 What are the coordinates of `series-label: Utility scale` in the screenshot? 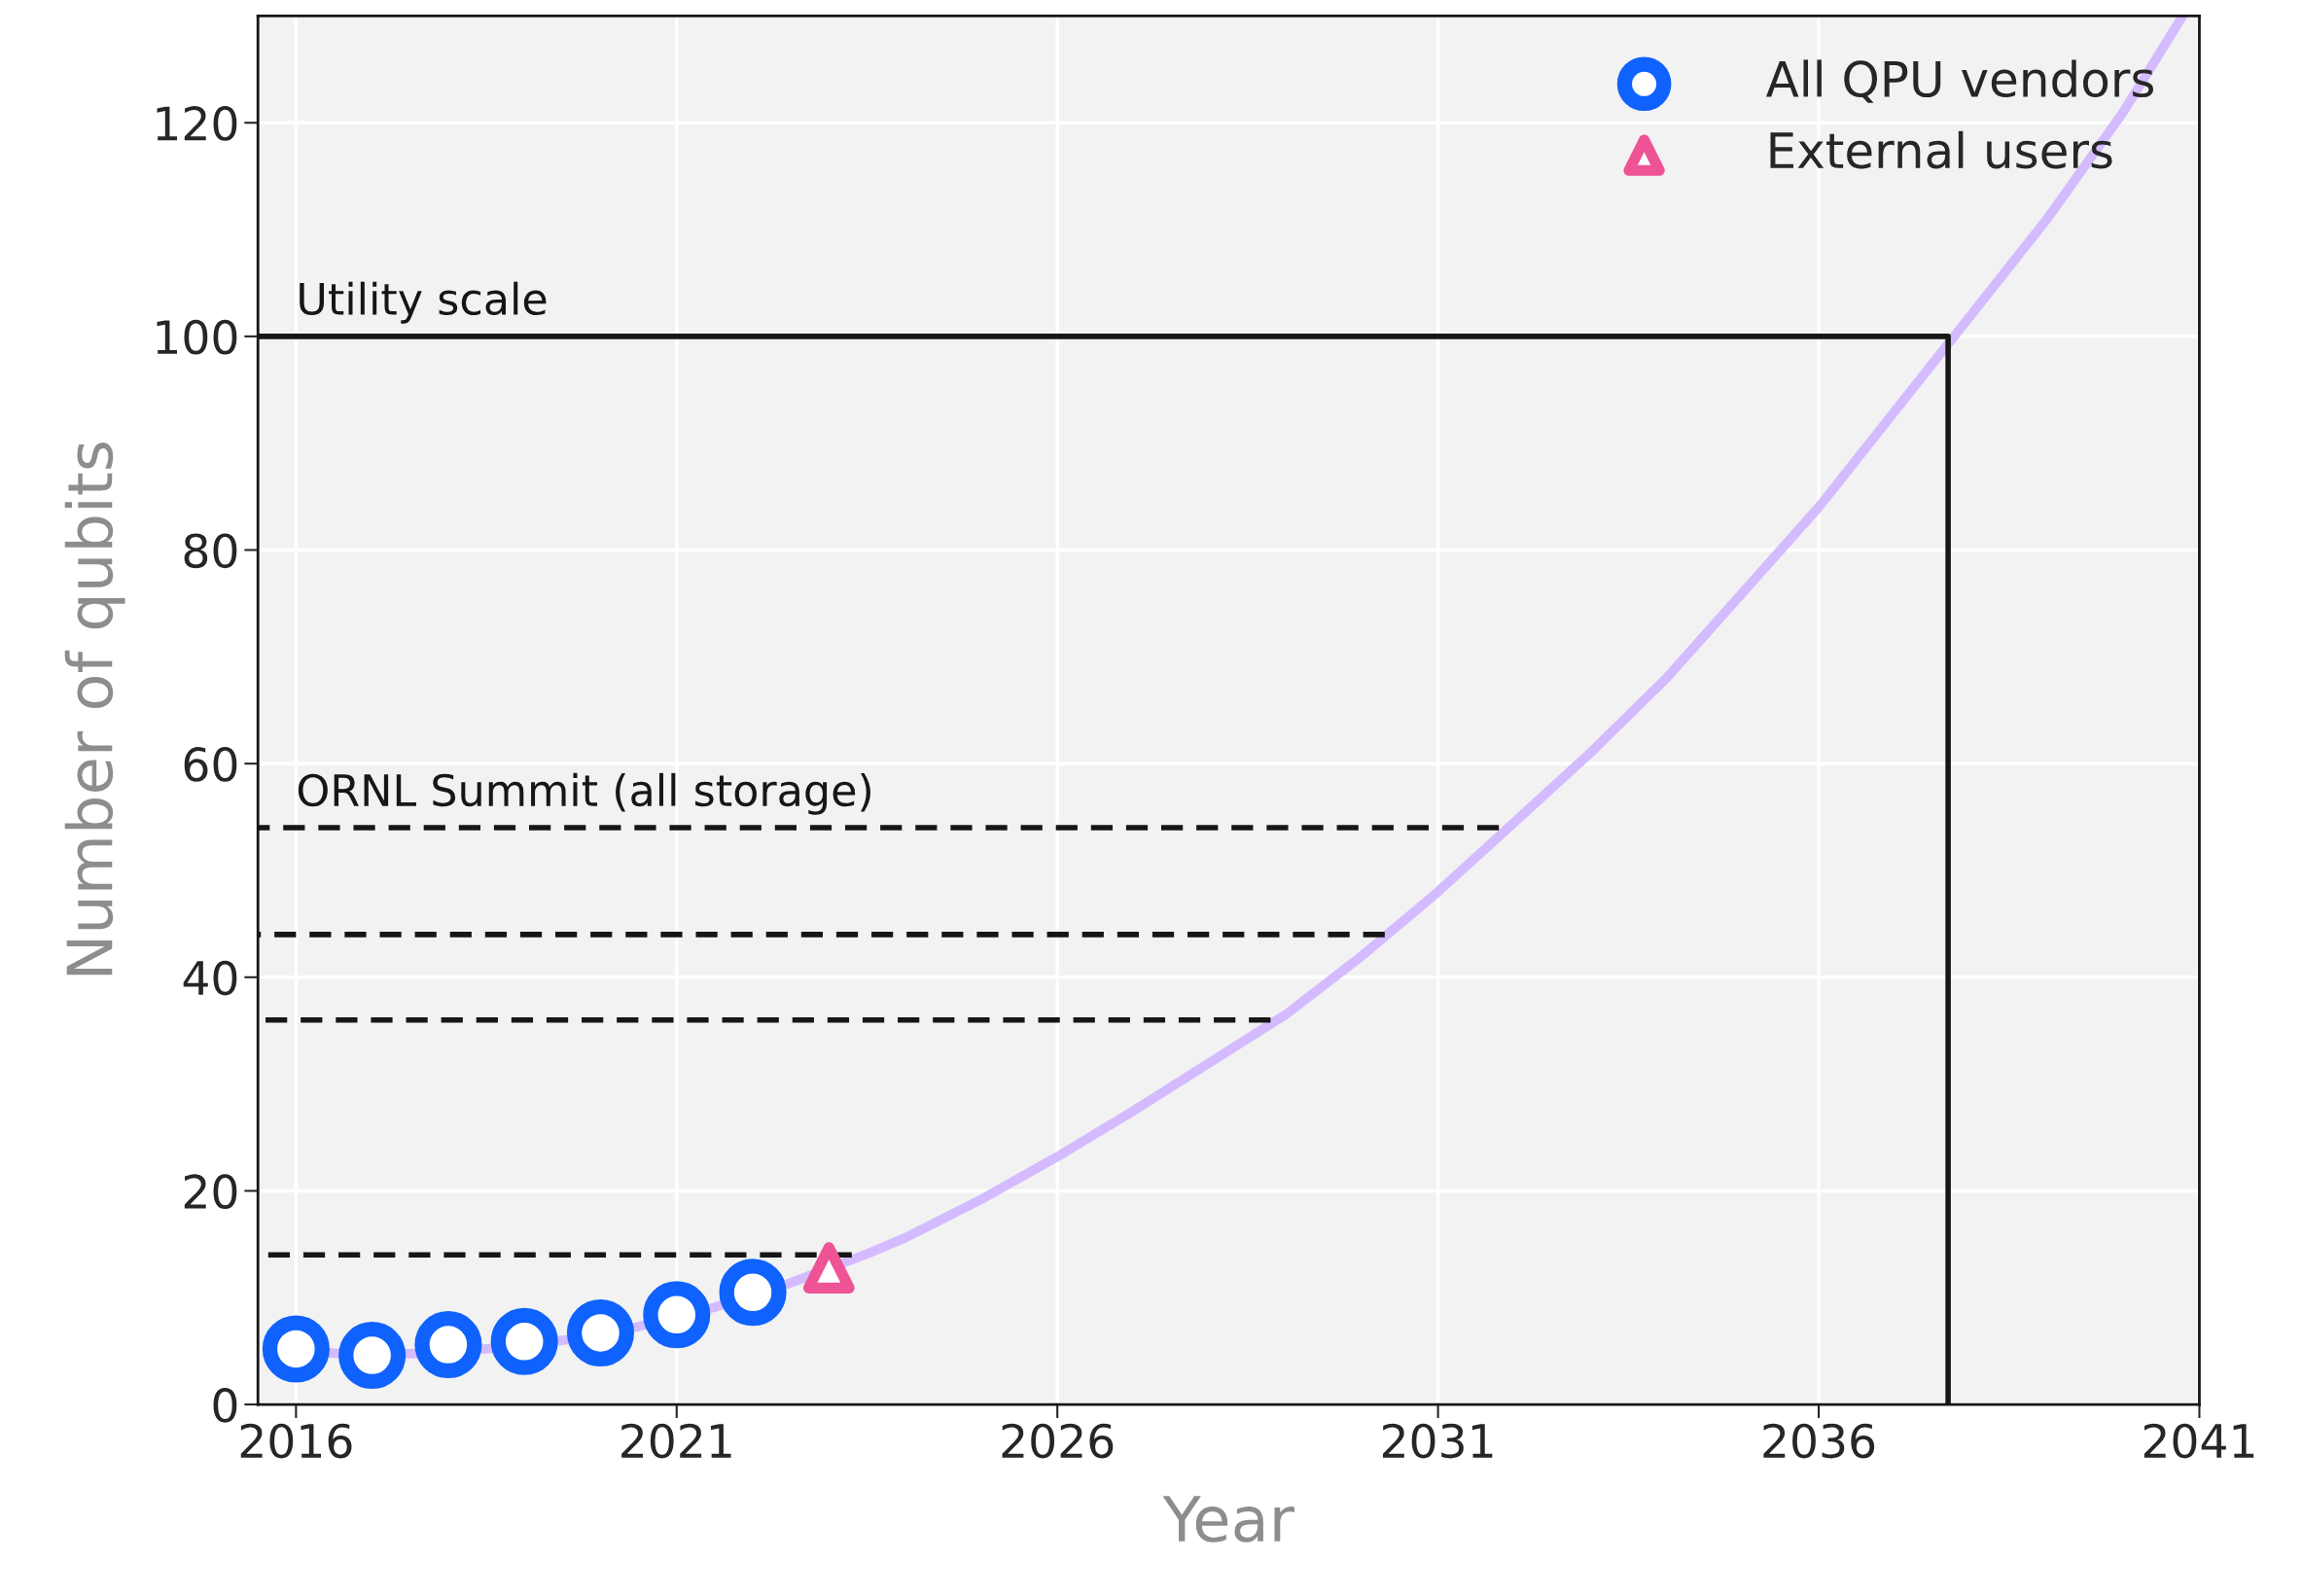 It's located at (423, 303).